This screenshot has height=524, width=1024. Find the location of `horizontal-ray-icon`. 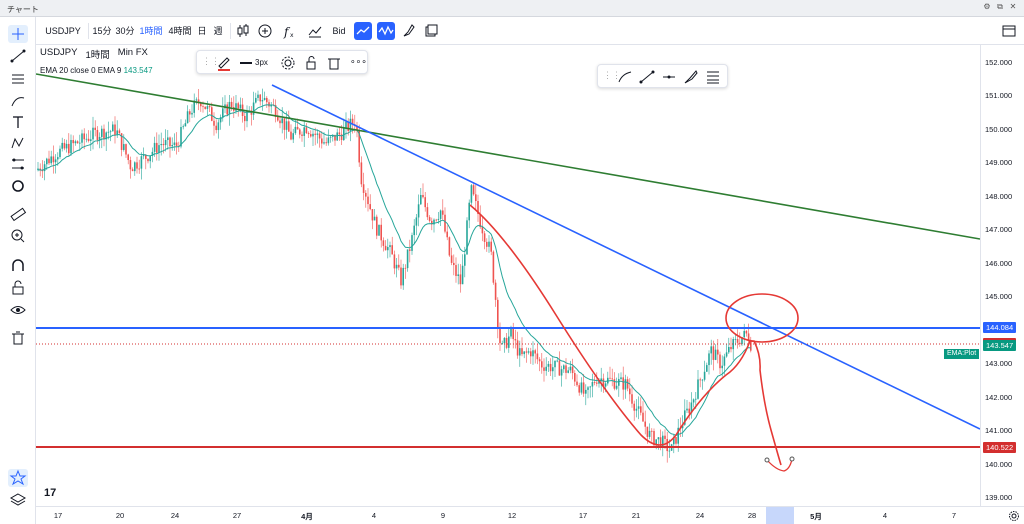

horizontal-ray-icon is located at coordinates (669, 77).